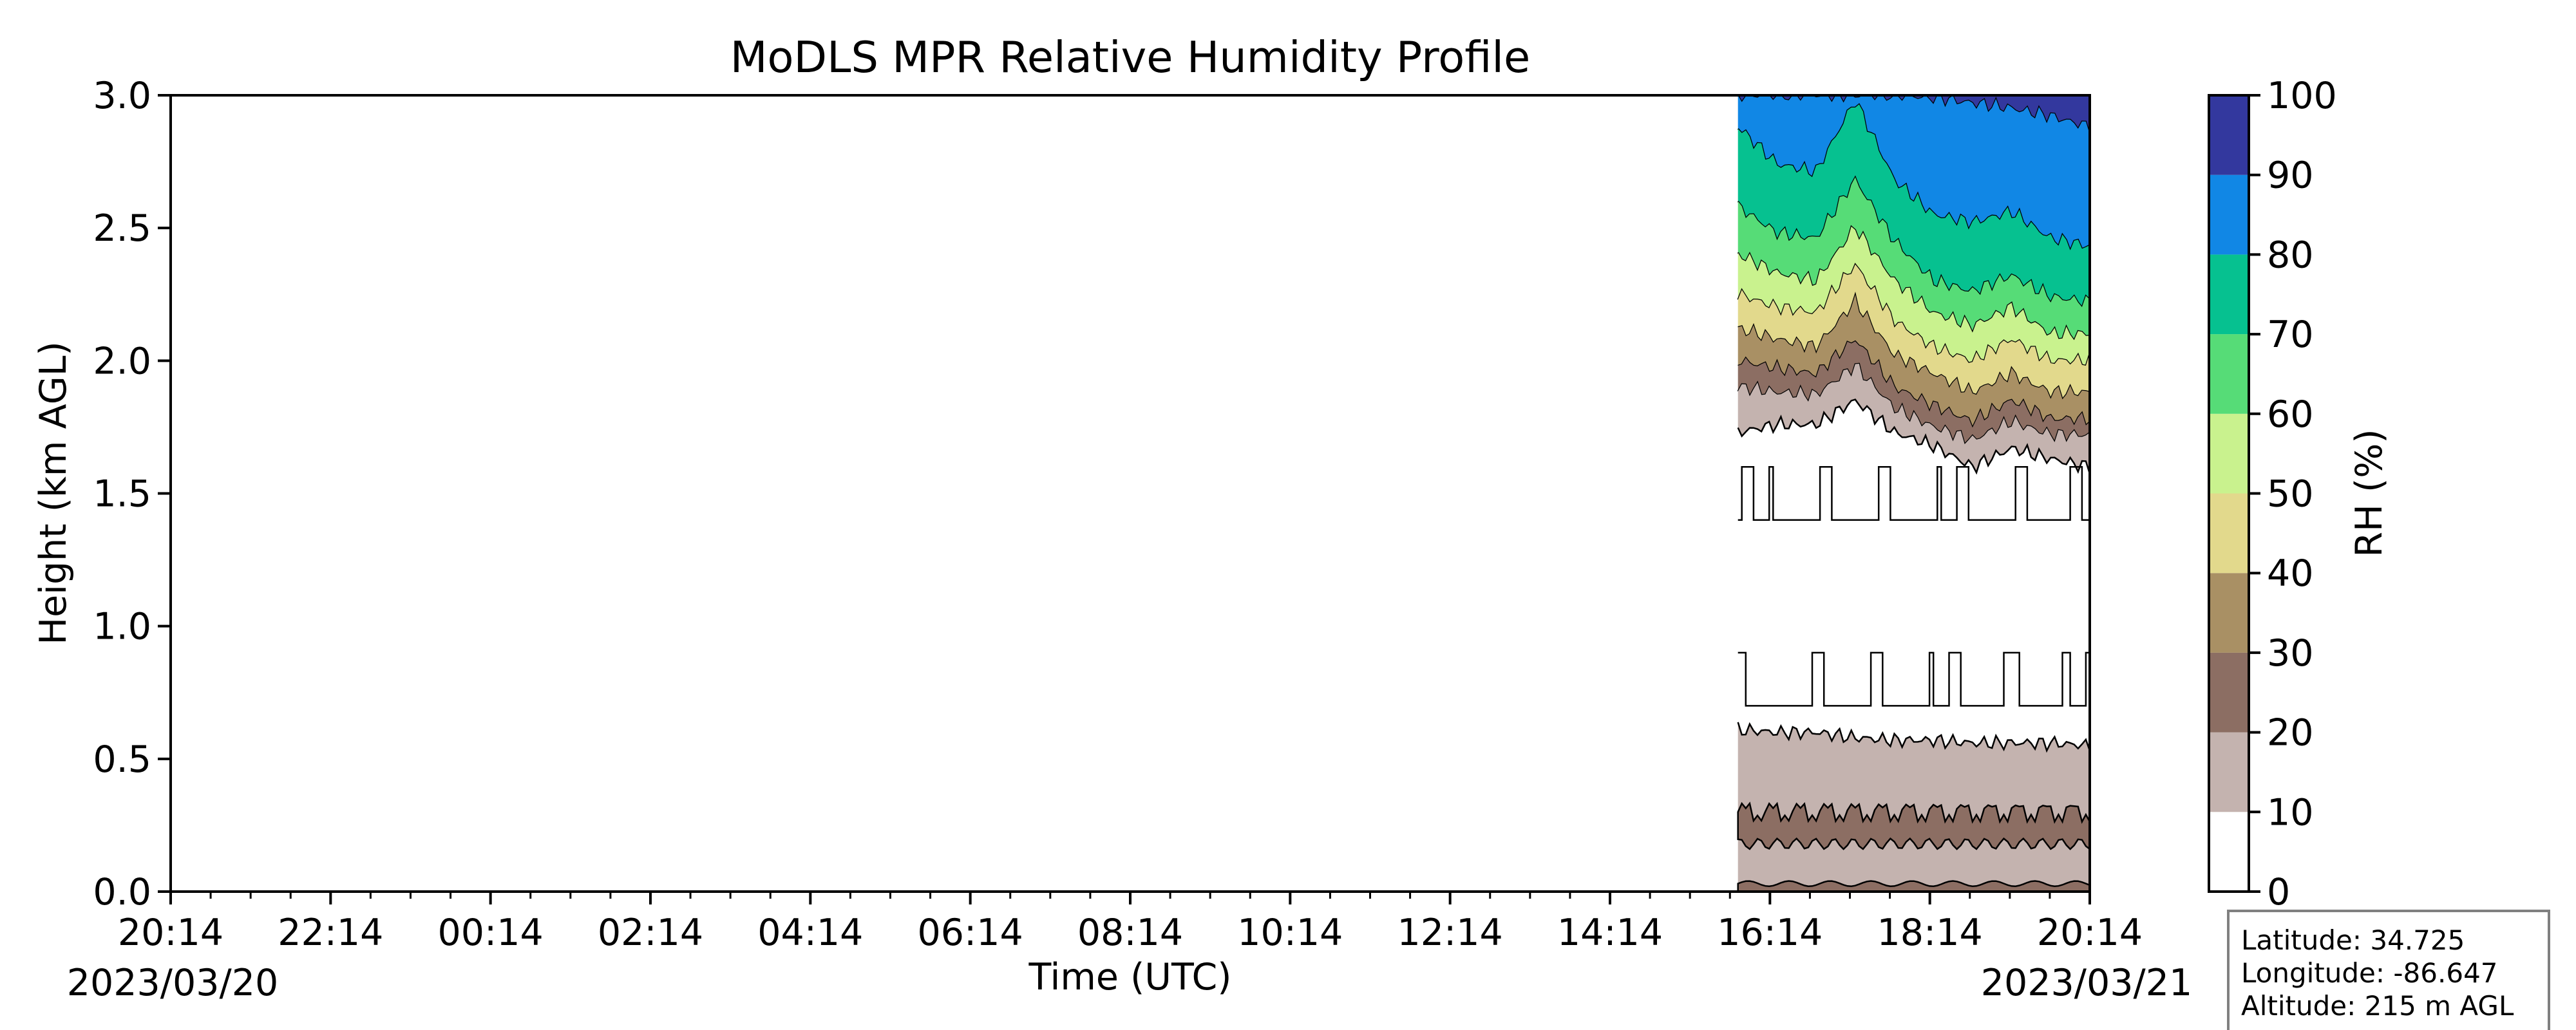 The width and height of the screenshot is (2576, 1030). I want to click on contour-layer, so click(1913, 494).